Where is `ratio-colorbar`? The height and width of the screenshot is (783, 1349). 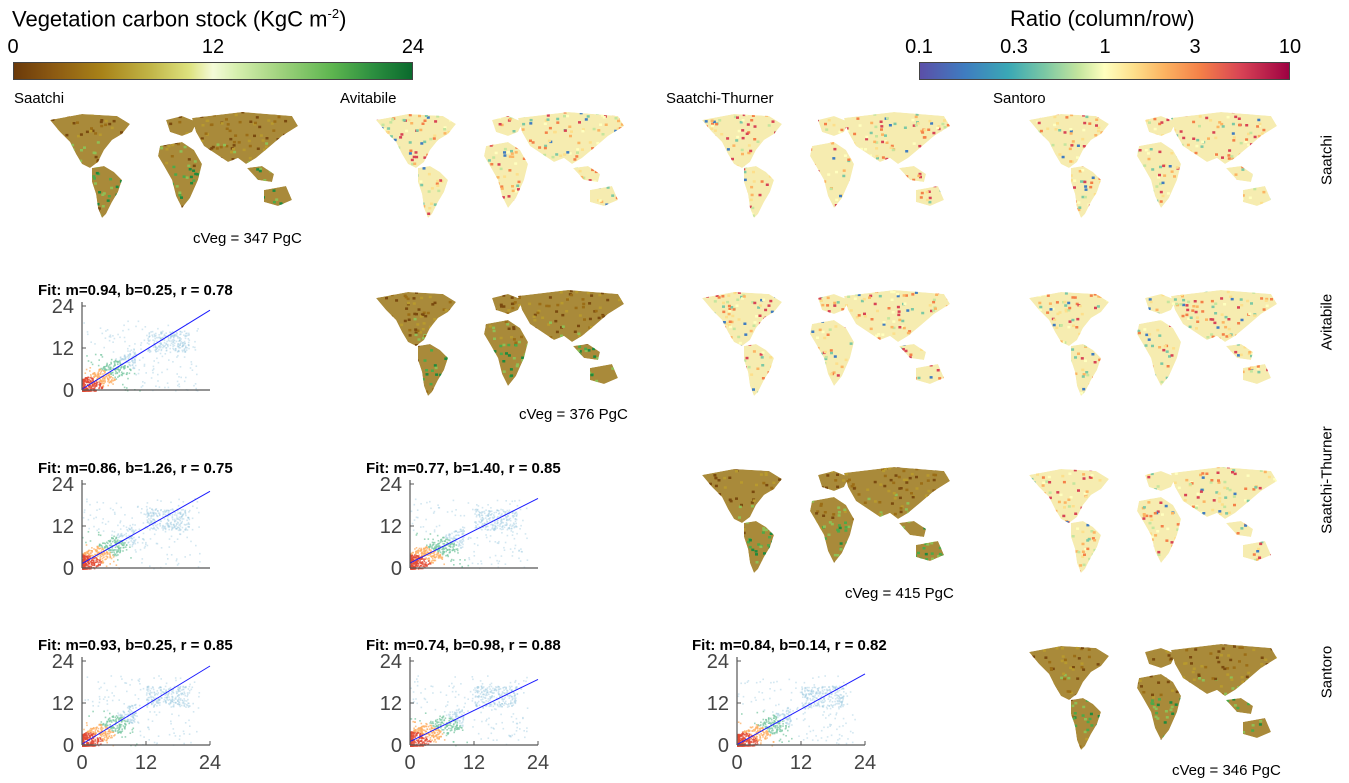 ratio-colorbar is located at coordinates (1104, 71).